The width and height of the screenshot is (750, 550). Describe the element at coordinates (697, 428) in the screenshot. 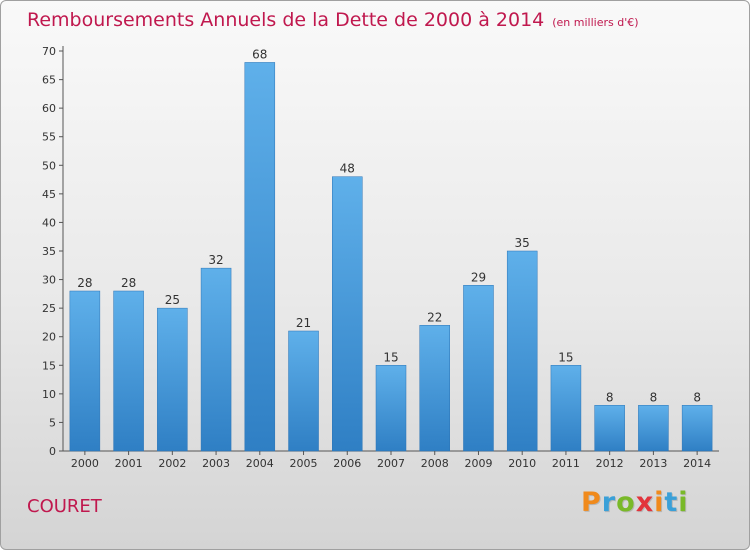

I see `bar-2014` at that location.